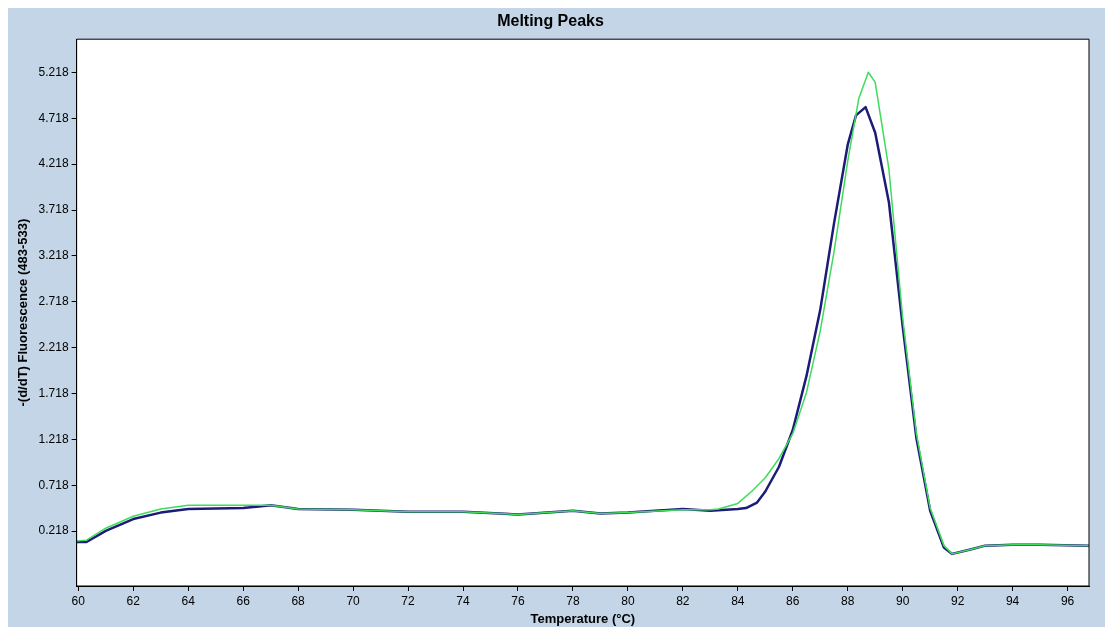 The height and width of the screenshot is (635, 1113). What do you see at coordinates (23, 312) in the screenshot?
I see `y-axis-title: -(d/dT) Fluorescence (483-533)` at bounding box center [23, 312].